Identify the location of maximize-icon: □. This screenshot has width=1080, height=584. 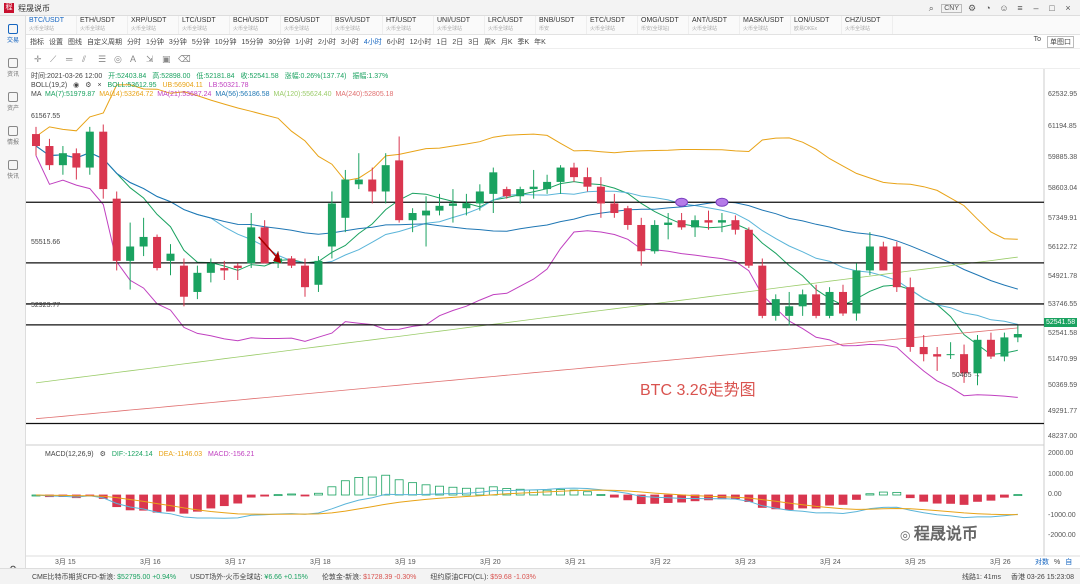
(1052, 8).